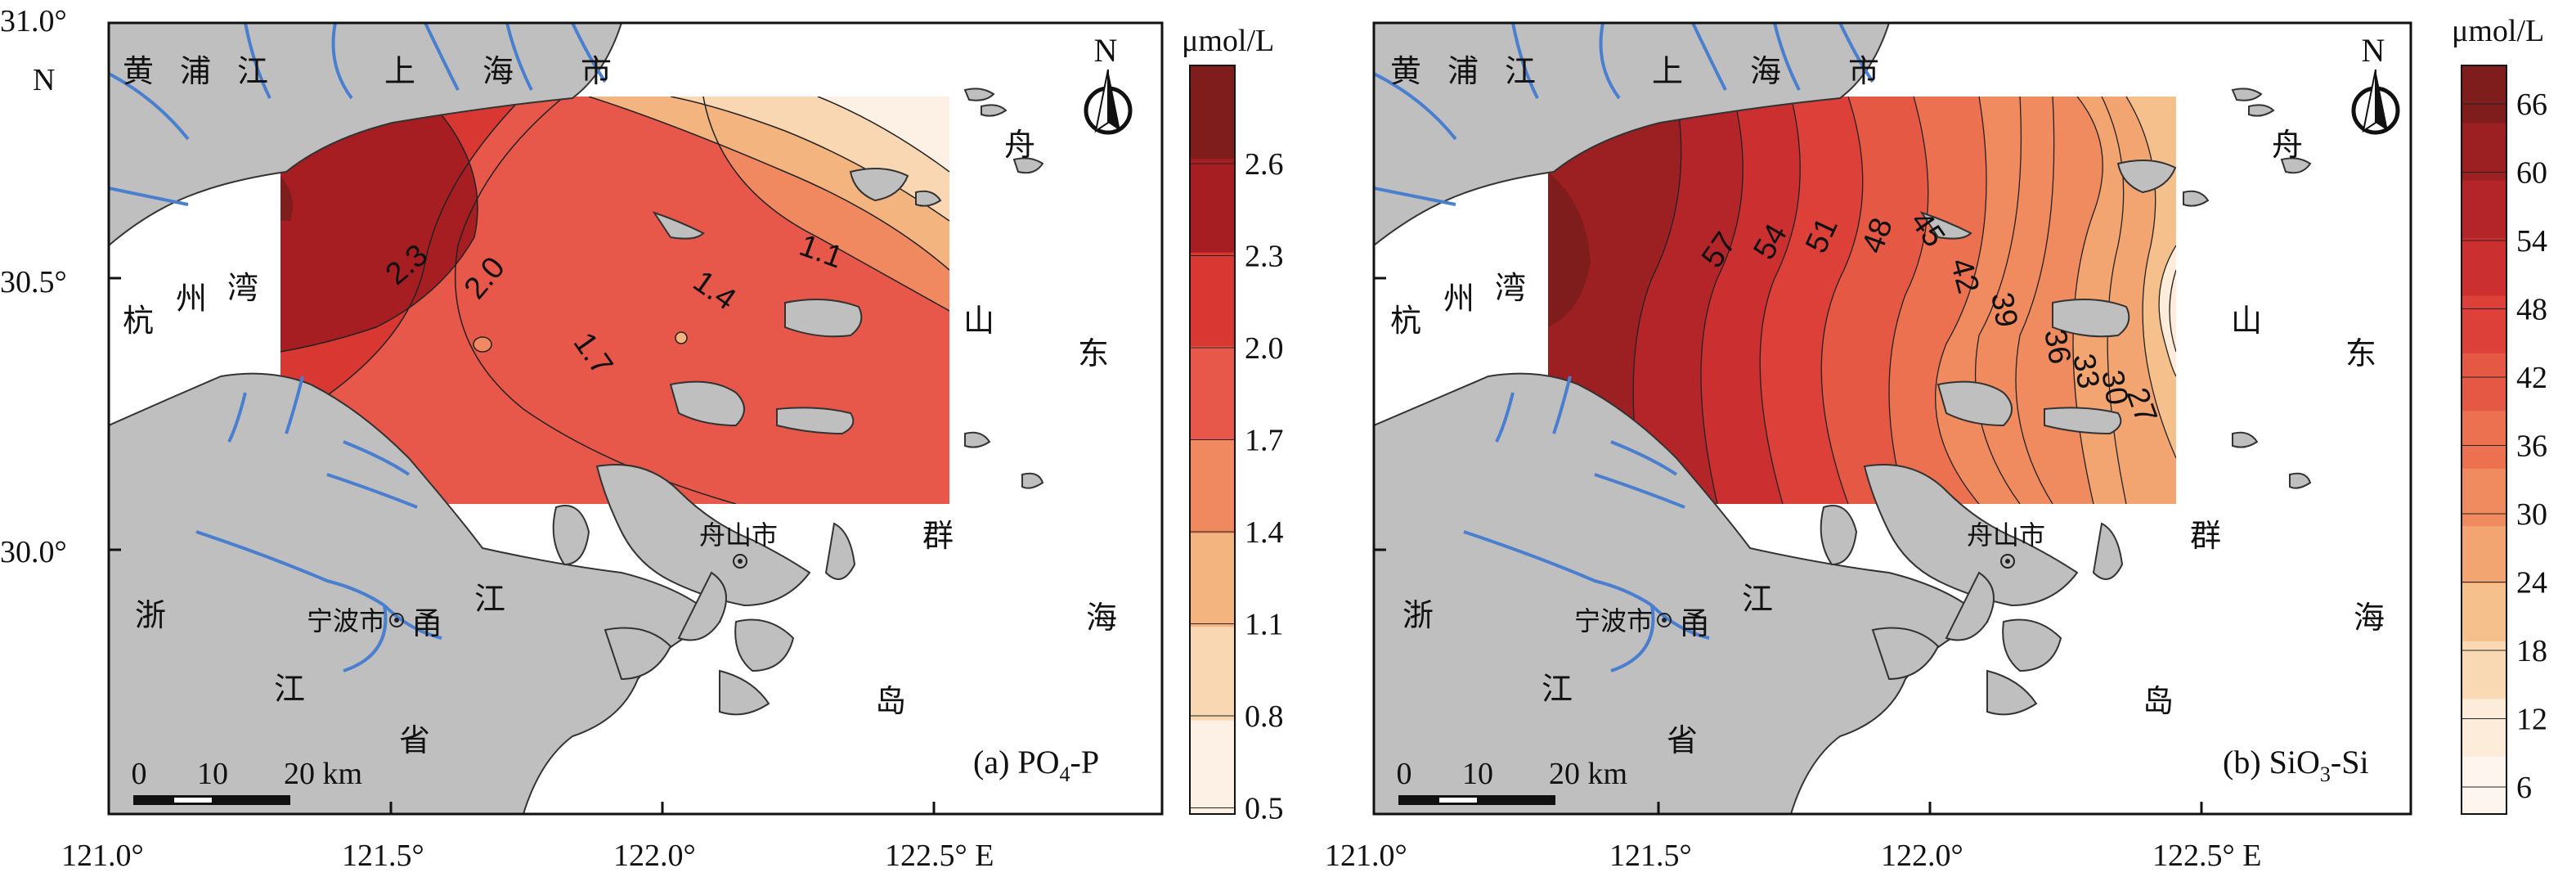 The width and height of the screenshot is (2576, 877). I want to click on panel-b-caption: (b) SiO3-Si, so click(2296, 765).